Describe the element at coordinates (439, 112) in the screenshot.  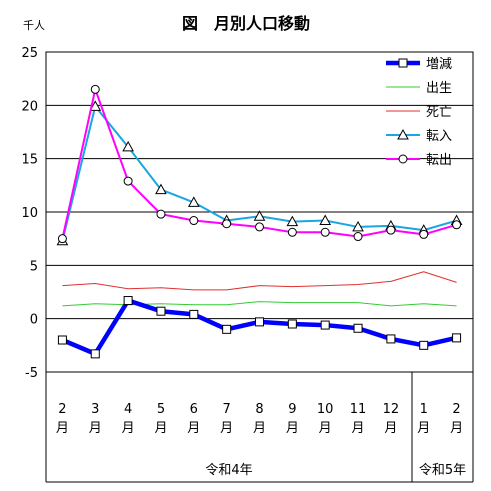
I see `legend-label: 死亡` at that location.